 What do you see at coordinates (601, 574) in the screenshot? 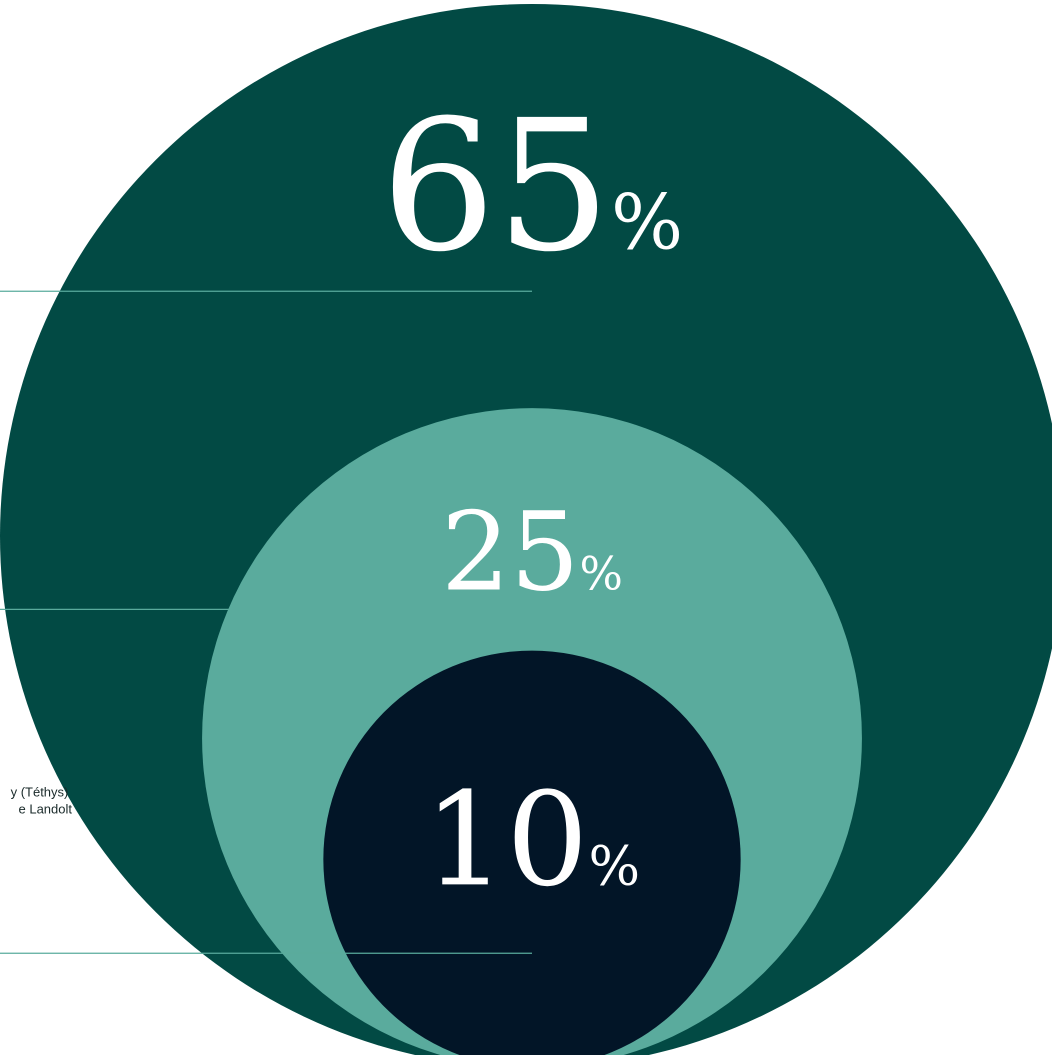
I see `value-unit-25: %` at bounding box center [601, 574].